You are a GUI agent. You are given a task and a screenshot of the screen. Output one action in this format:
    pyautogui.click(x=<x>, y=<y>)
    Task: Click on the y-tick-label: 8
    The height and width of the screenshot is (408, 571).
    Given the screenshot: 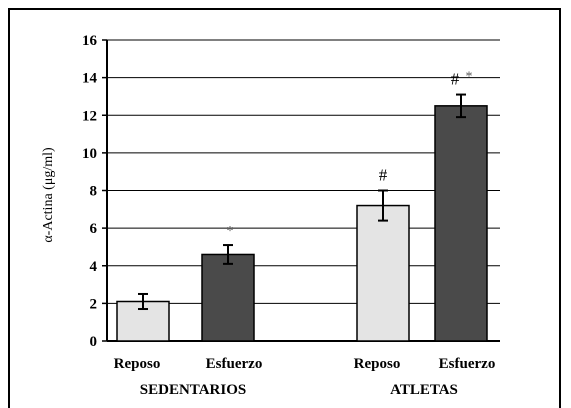 What is the action you would take?
    pyautogui.click(x=94, y=192)
    